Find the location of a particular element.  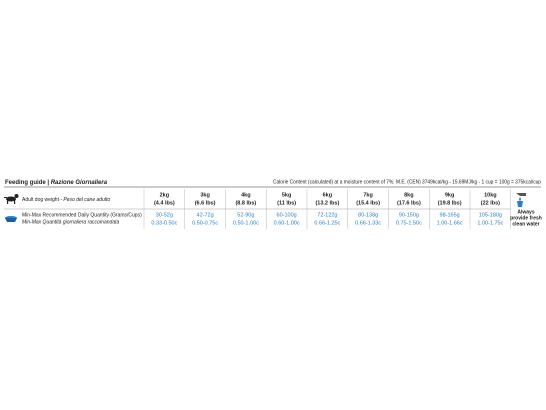

cups: 0.66-1.33c is located at coordinates (368, 223).